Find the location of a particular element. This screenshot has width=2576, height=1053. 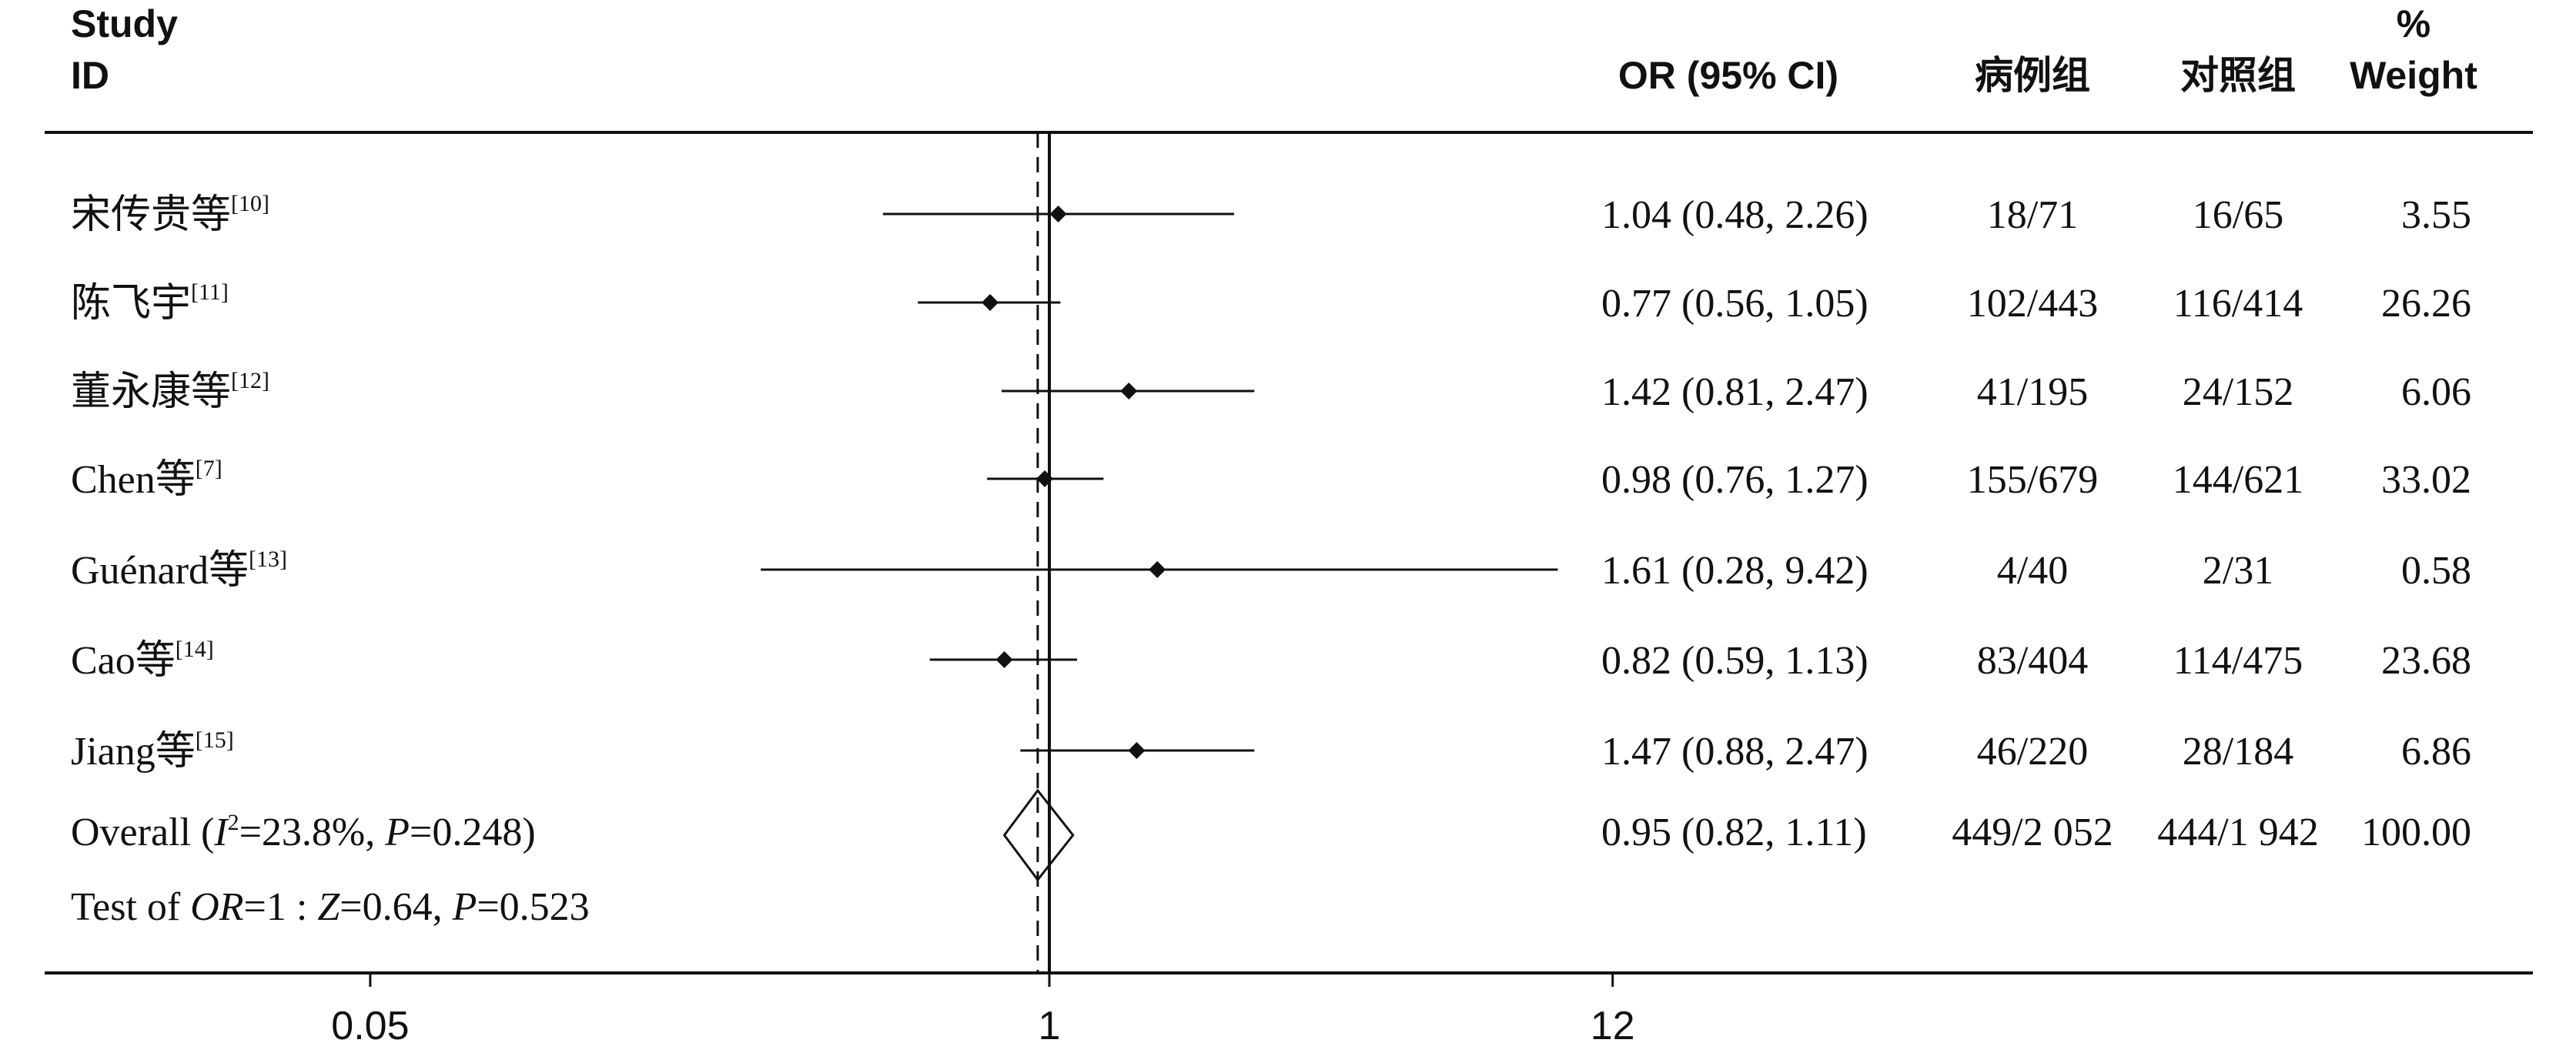

header-weight: Weight is located at coordinates (2414, 75).